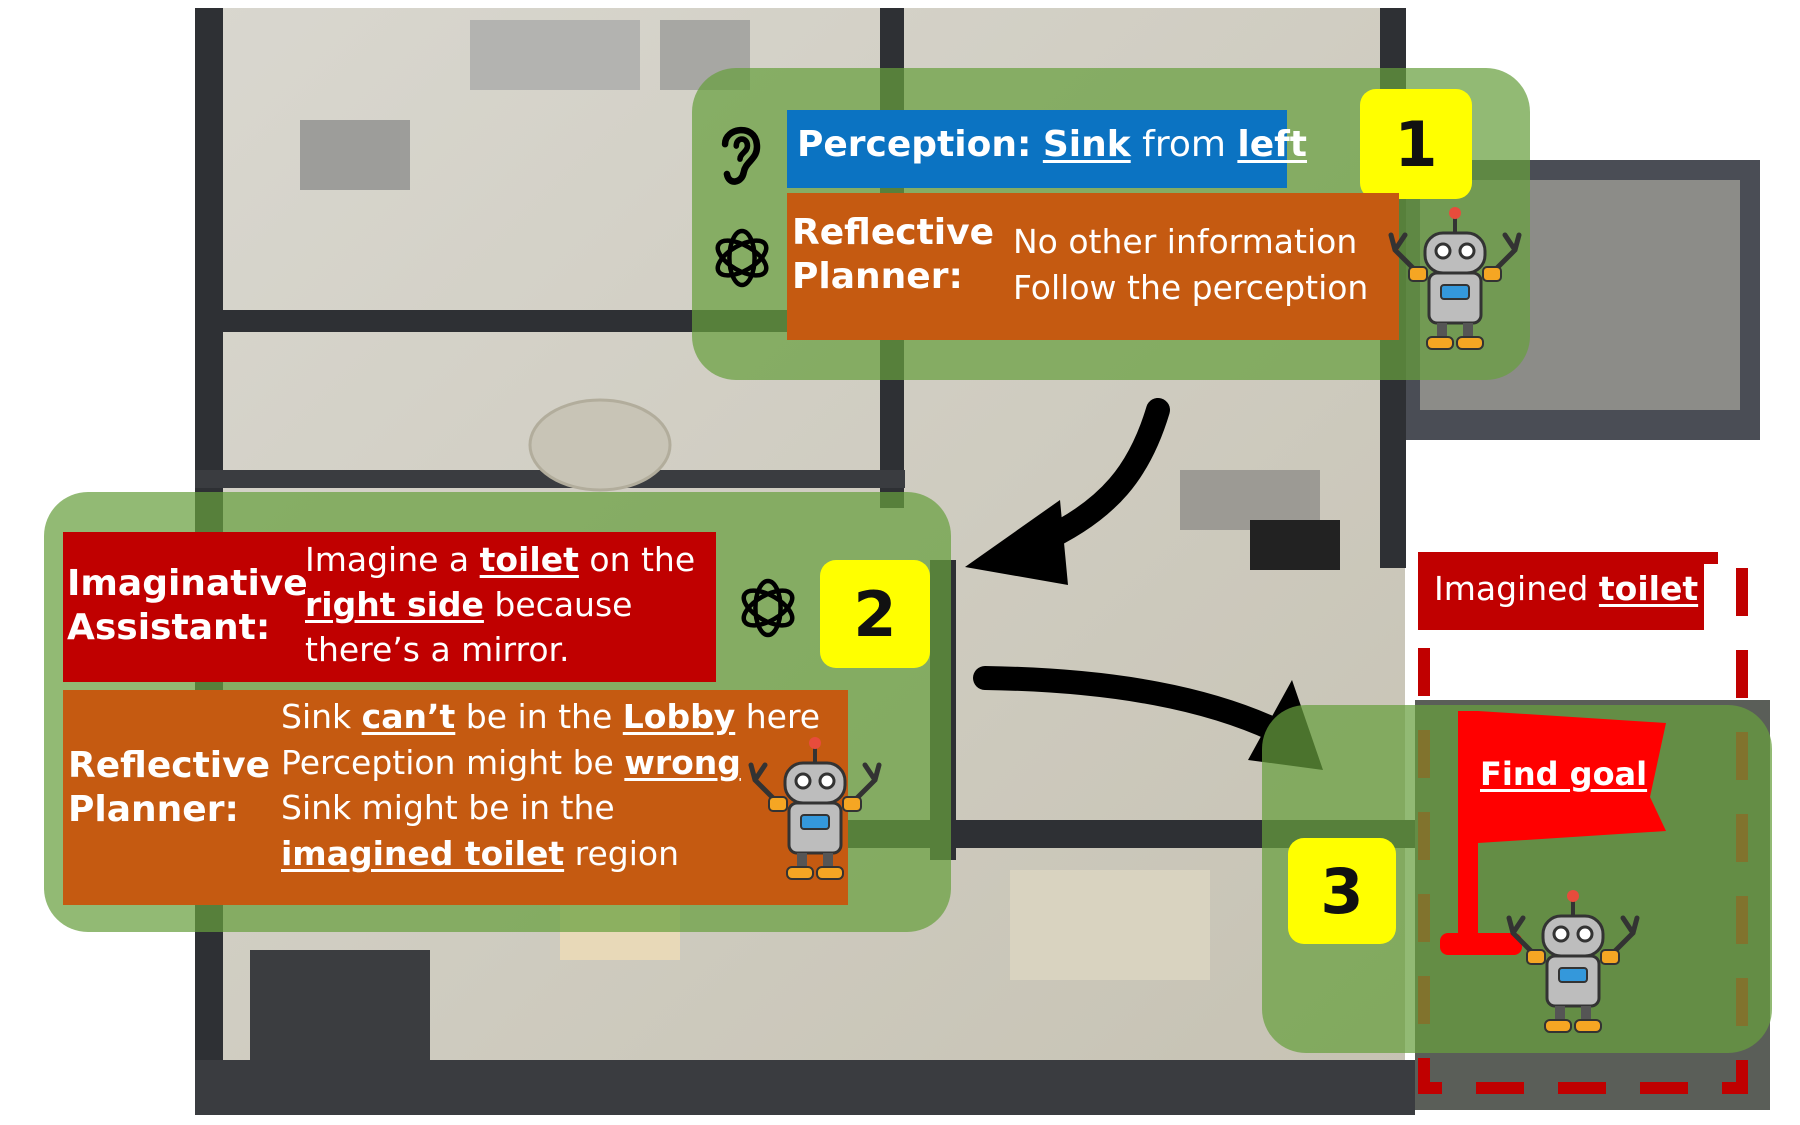  I want to click on perception-object: Sink, so click(1086, 144).